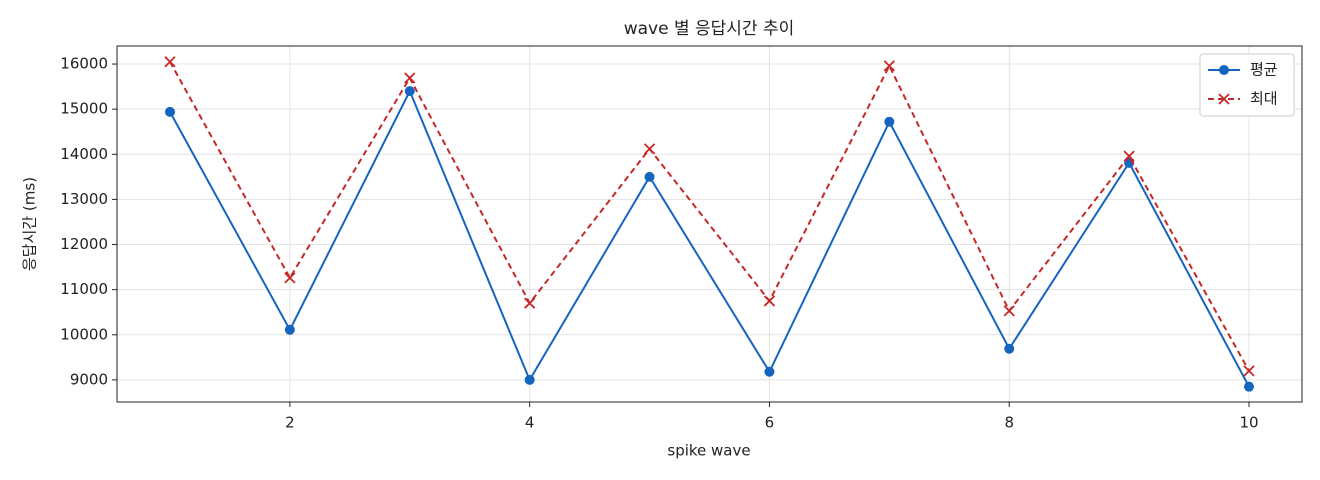 The width and height of the screenshot is (1320, 480). What do you see at coordinates (84, 109) in the screenshot?
I see `y-tick-label: 15000` at bounding box center [84, 109].